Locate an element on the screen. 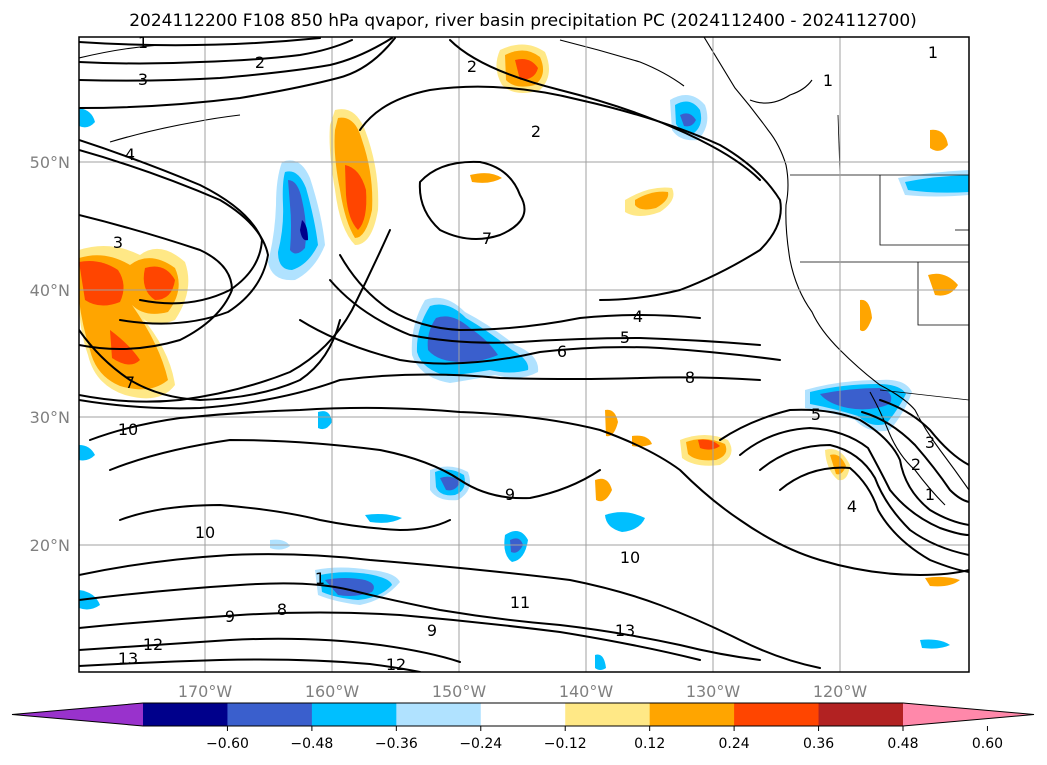  contour-label: 6 is located at coordinates (562, 351).